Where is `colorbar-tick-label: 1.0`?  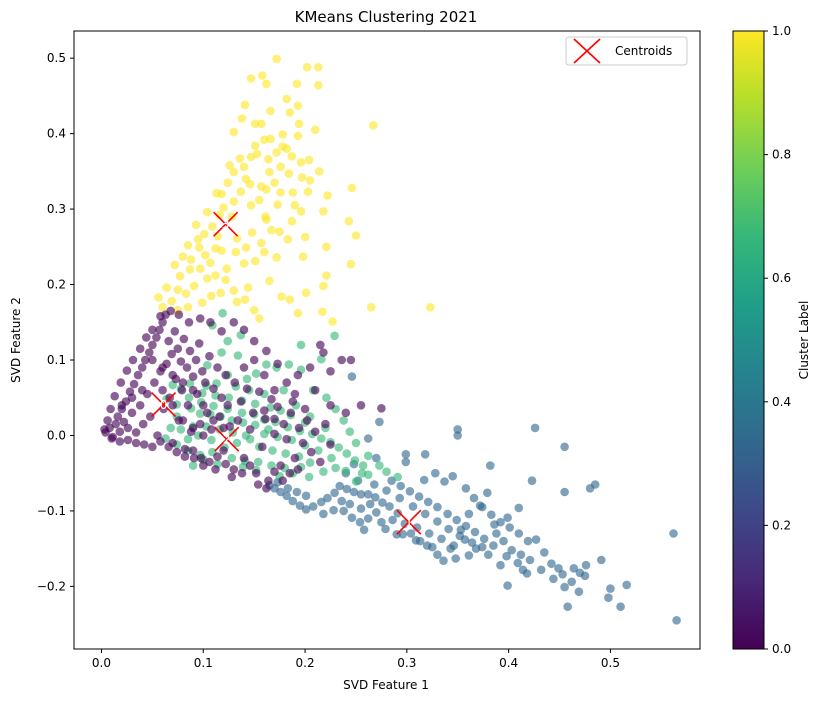
colorbar-tick-label: 1.0 is located at coordinates (781, 31).